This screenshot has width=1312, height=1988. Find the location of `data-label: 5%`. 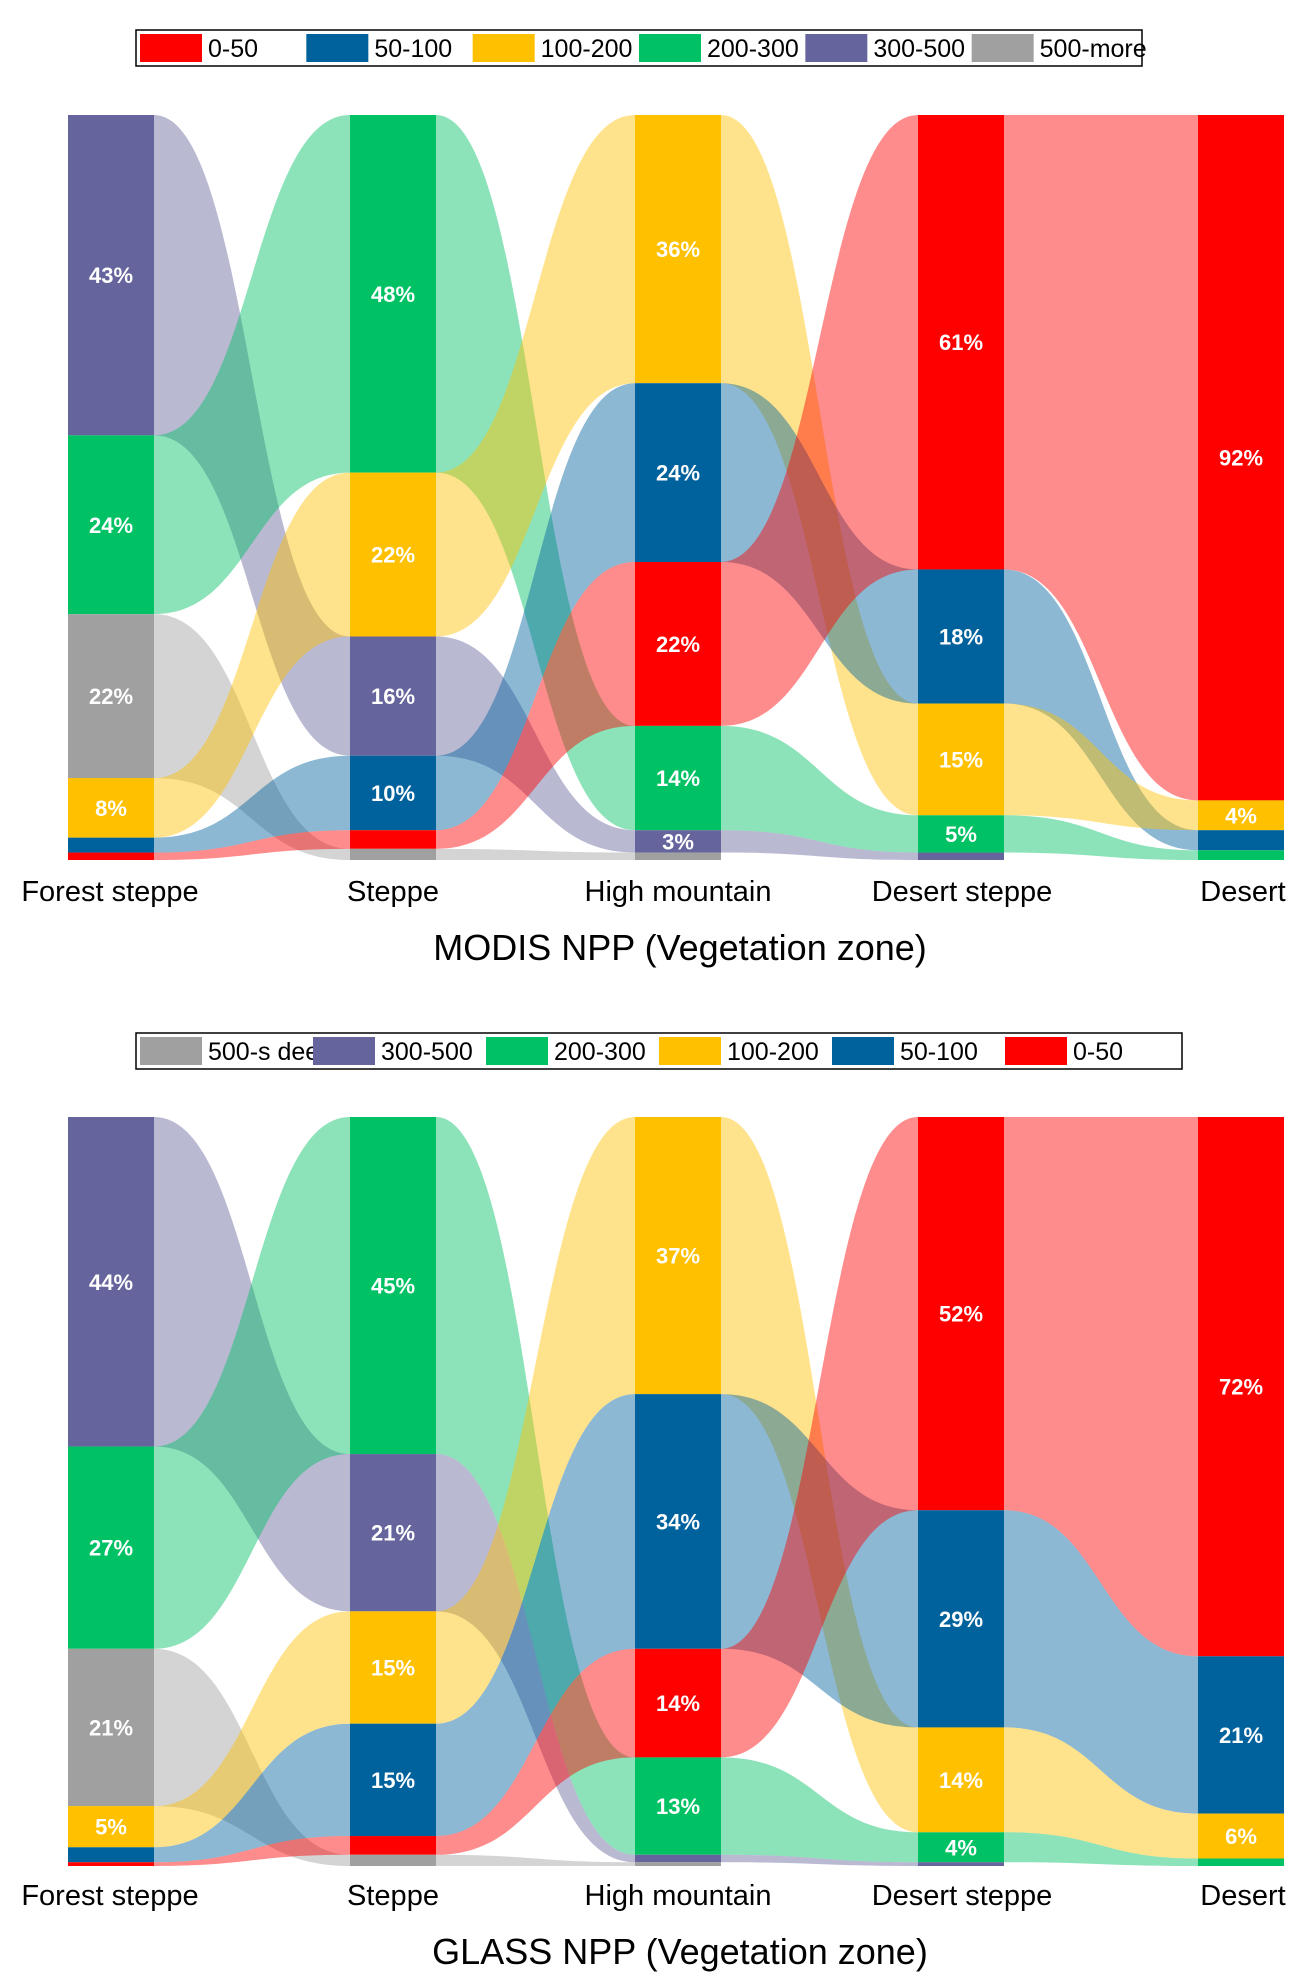

data-label: 5% is located at coordinates (111, 1827).